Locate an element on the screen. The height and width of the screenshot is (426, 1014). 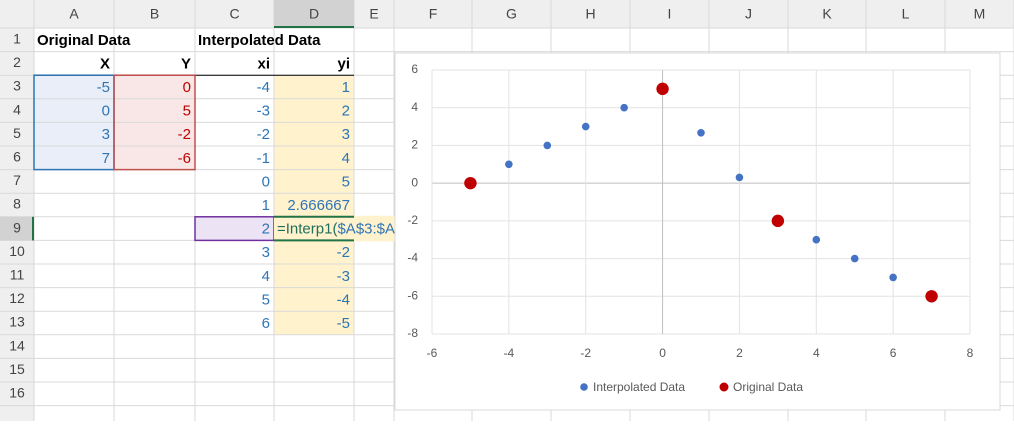
cell-text: 2.666667 is located at coordinates (318, 205).